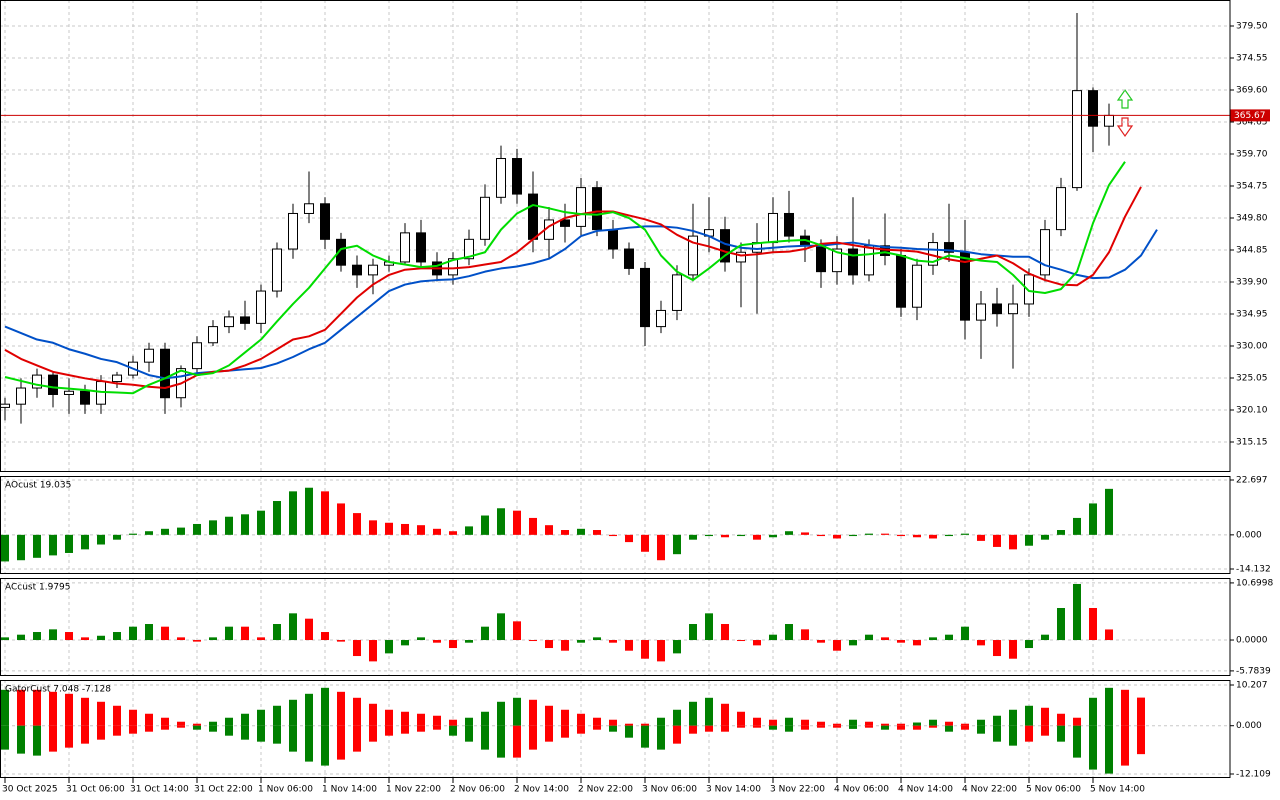 Image resolution: width=1280 pixels, height=800 pixels. I want to click on y-tick-label: 0.000, so click(1249, 535).